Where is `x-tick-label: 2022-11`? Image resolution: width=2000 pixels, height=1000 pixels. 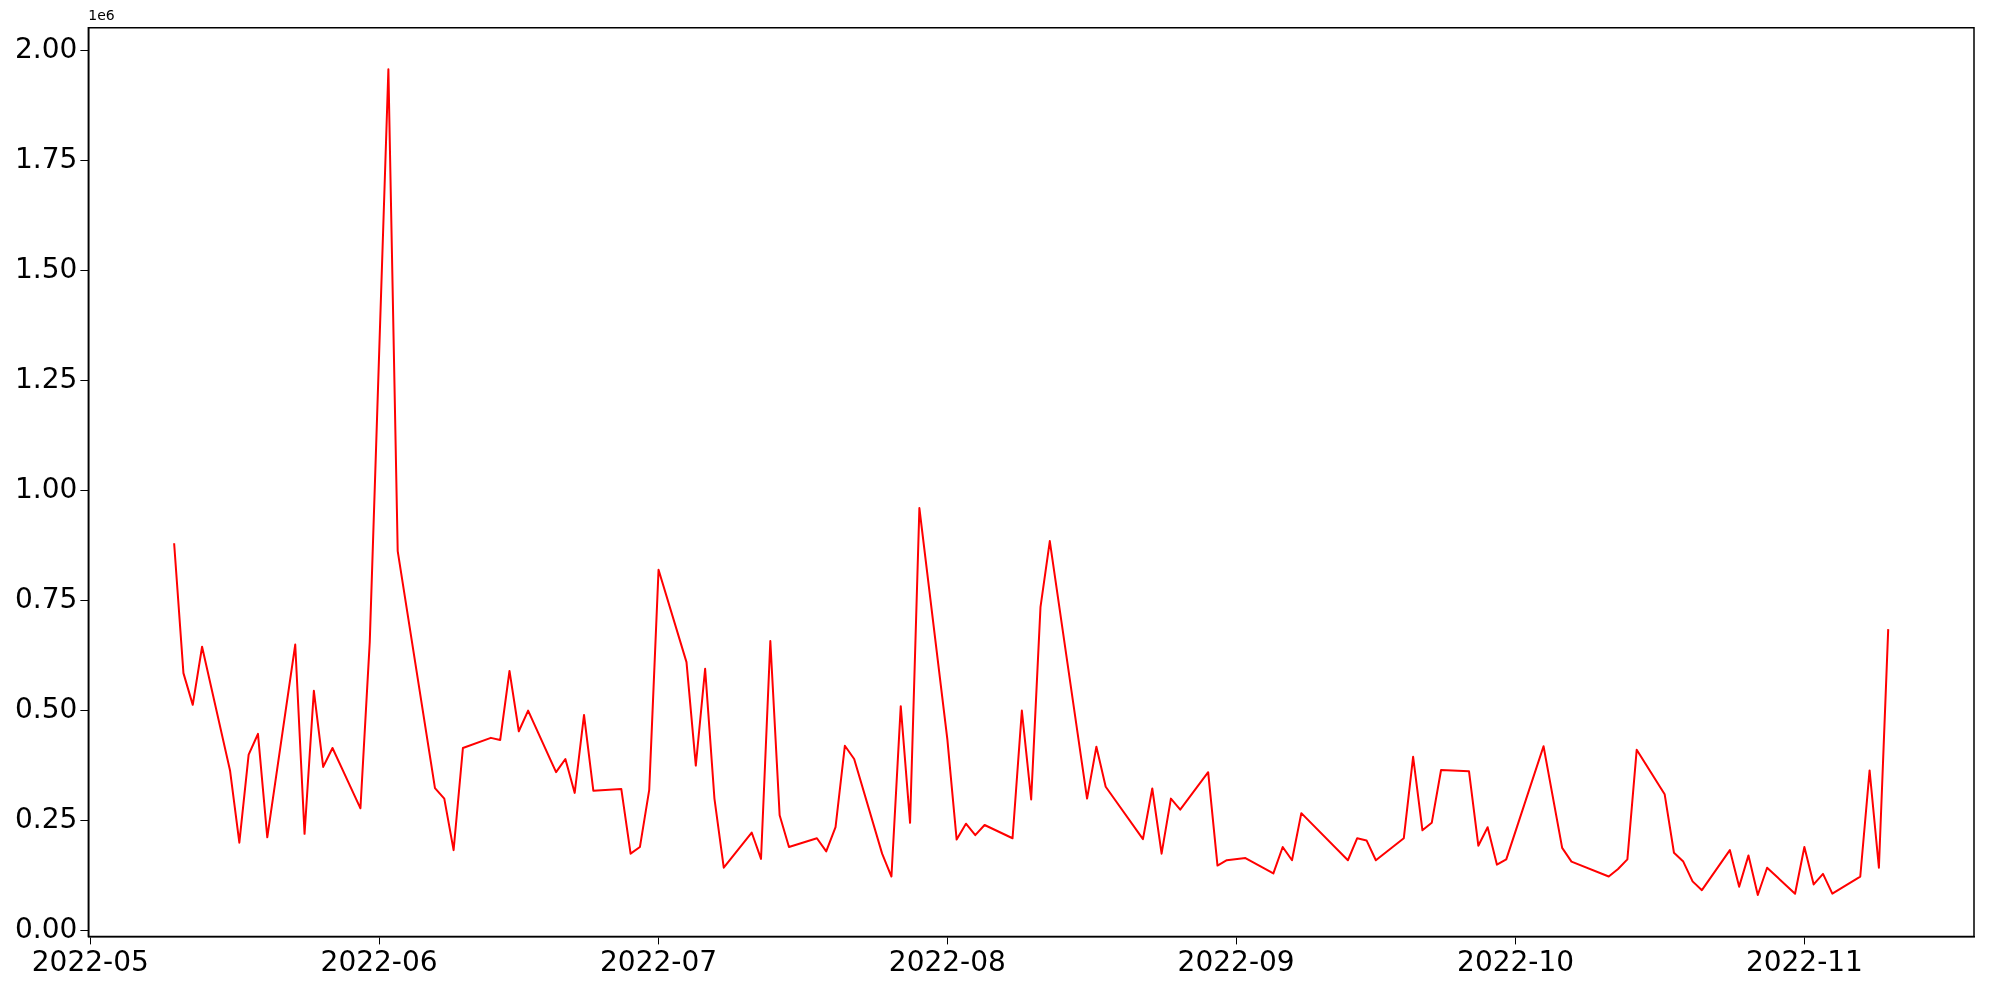 x-tick-label: 2022-11 is located at coordinates (1804, 962).